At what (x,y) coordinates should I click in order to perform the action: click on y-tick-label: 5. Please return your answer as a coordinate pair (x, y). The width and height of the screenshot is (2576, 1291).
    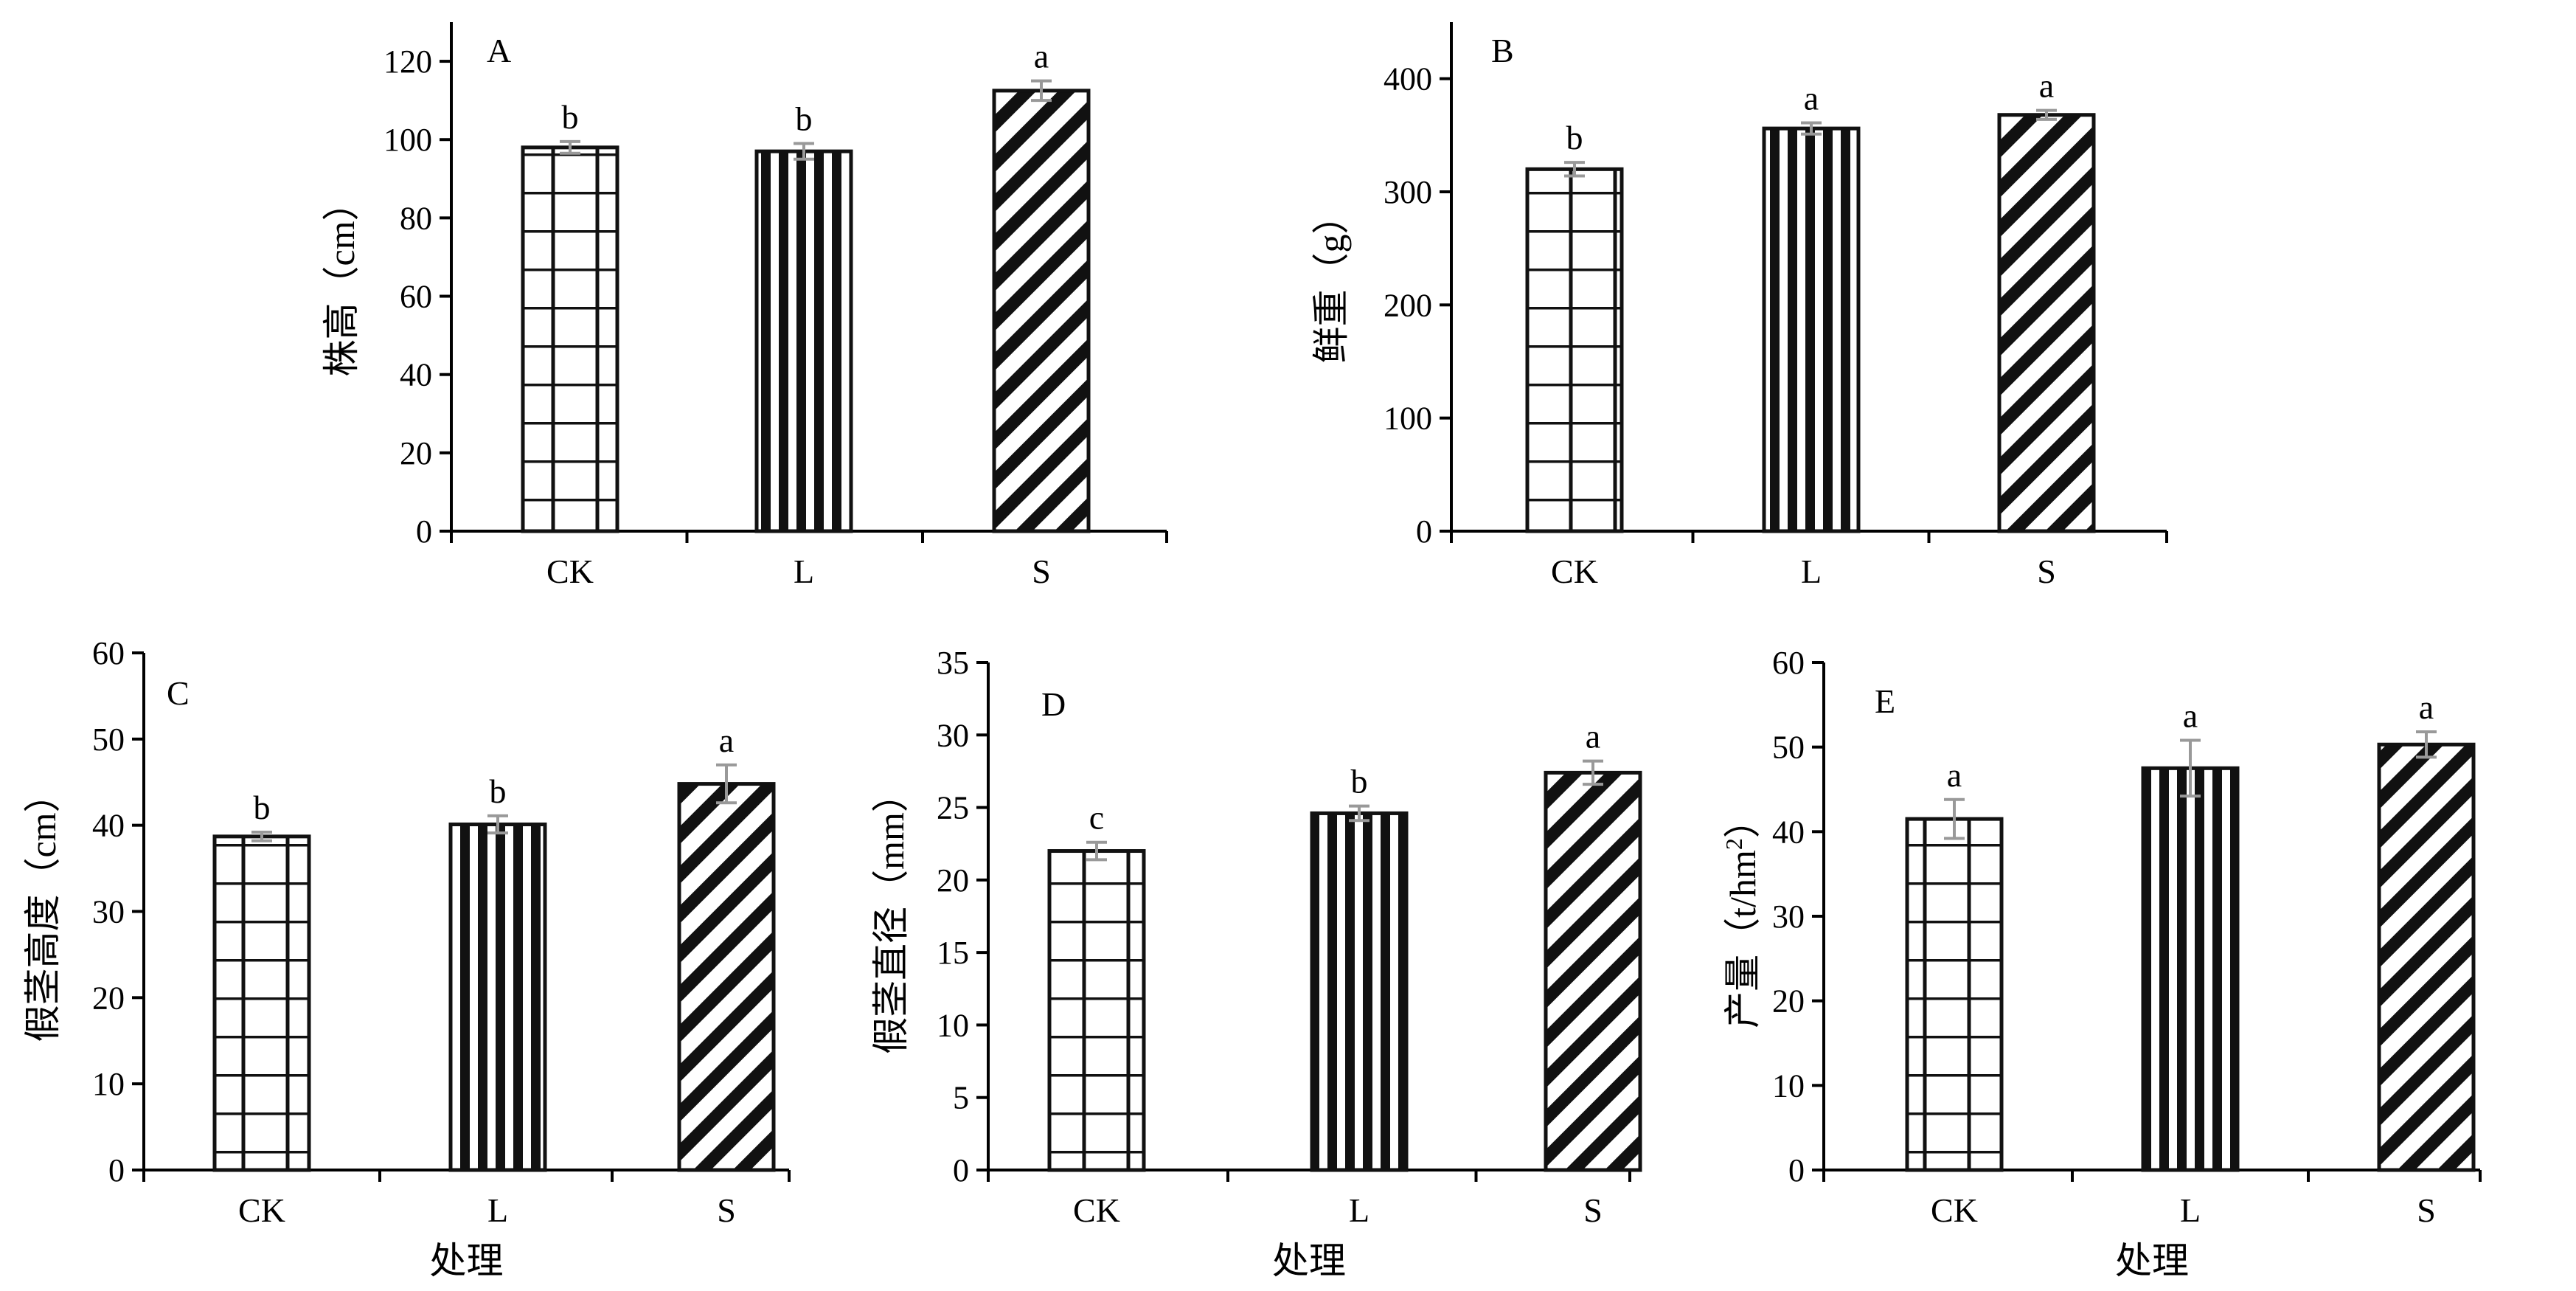
    Looking at the image, I should click on (961, 1098).